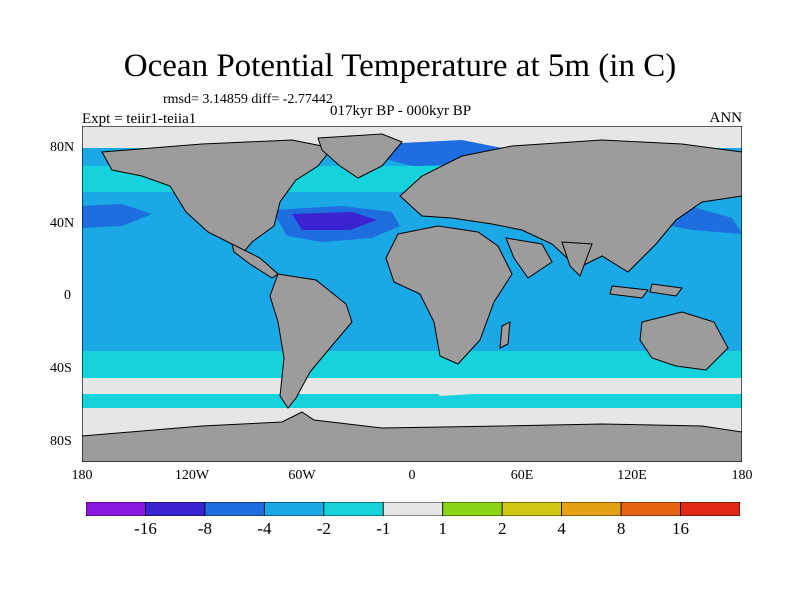 The width and height of the screenshot is (800, 600). Describe the element at coordinates (383, 528) in the screenshot. I see `colorbar-label: -1` at that location.